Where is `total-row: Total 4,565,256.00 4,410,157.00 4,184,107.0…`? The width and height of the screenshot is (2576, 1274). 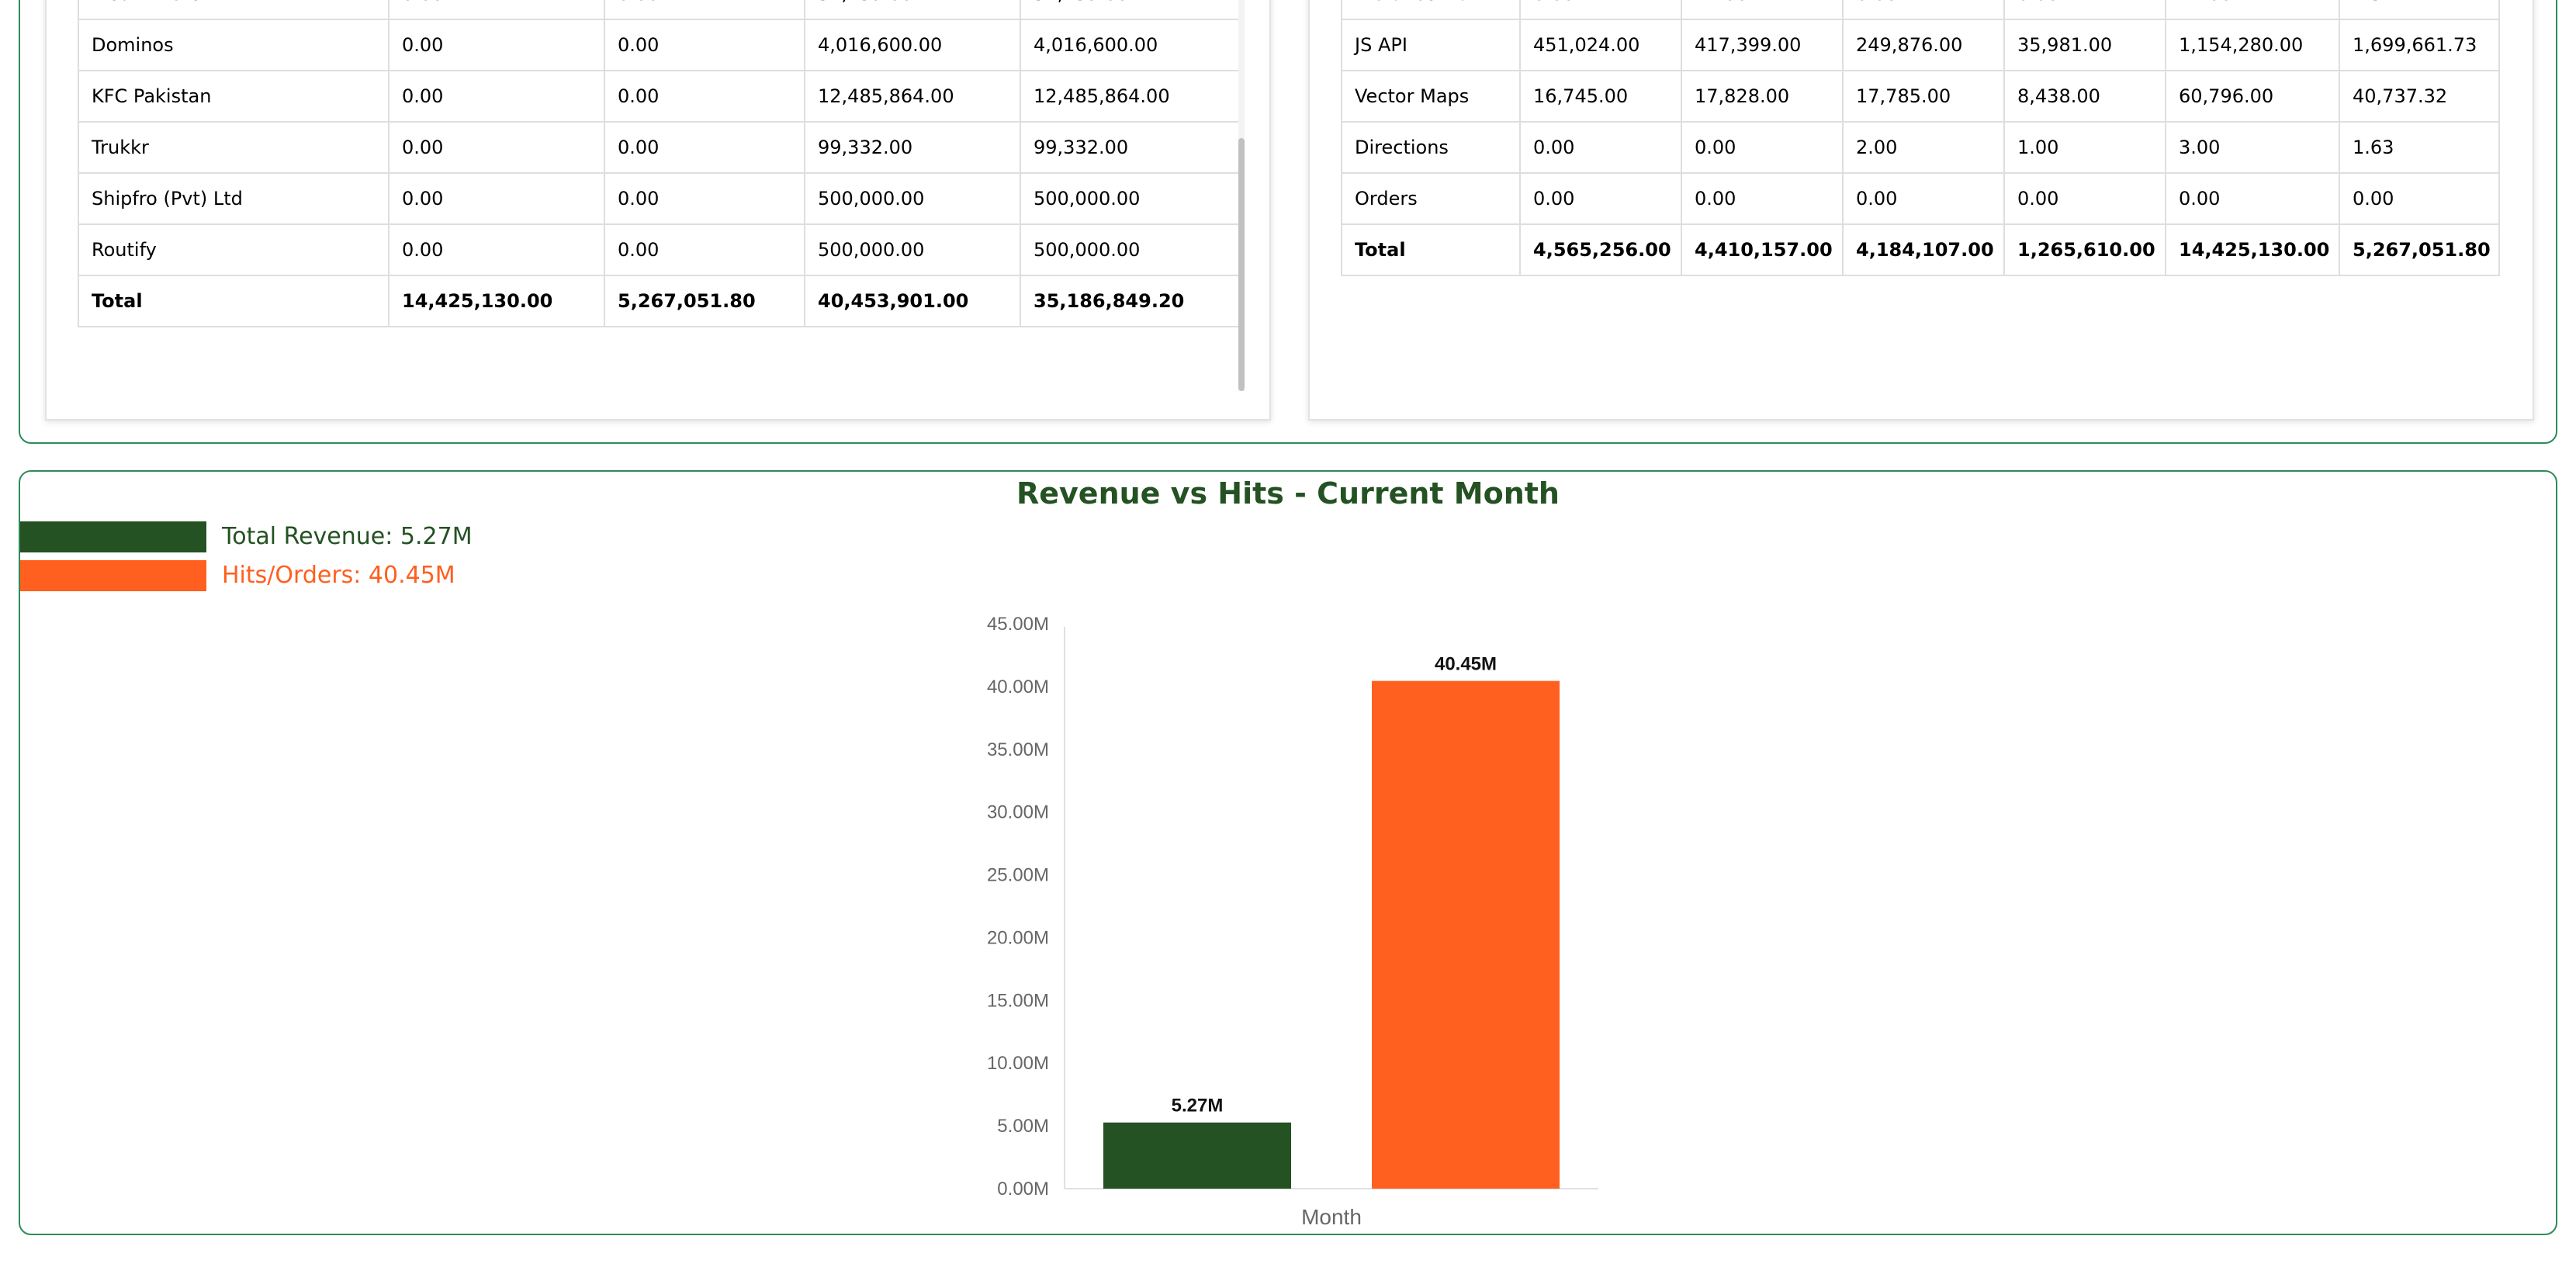 total-row: Total 4,565,256.00 4,410,157.00 4,184,107.0… is located at coordinates (1920, 249).